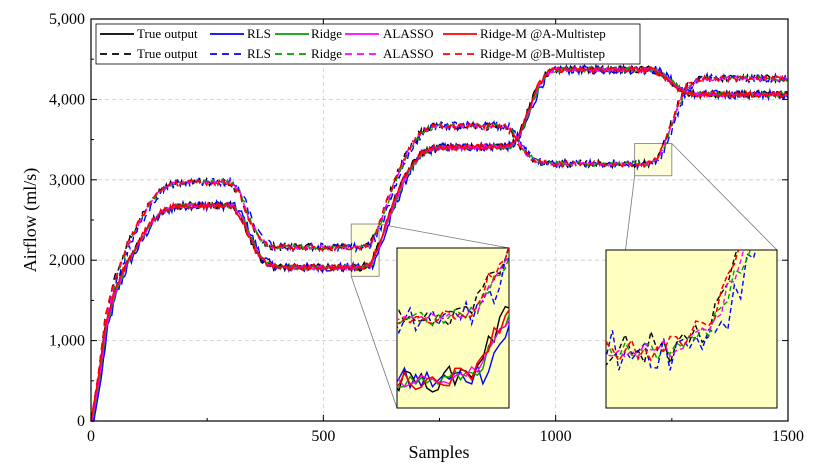 This screenshot has width=823, height=470. I want to click on x-tick-label-3: 1500, so click(788, 436).